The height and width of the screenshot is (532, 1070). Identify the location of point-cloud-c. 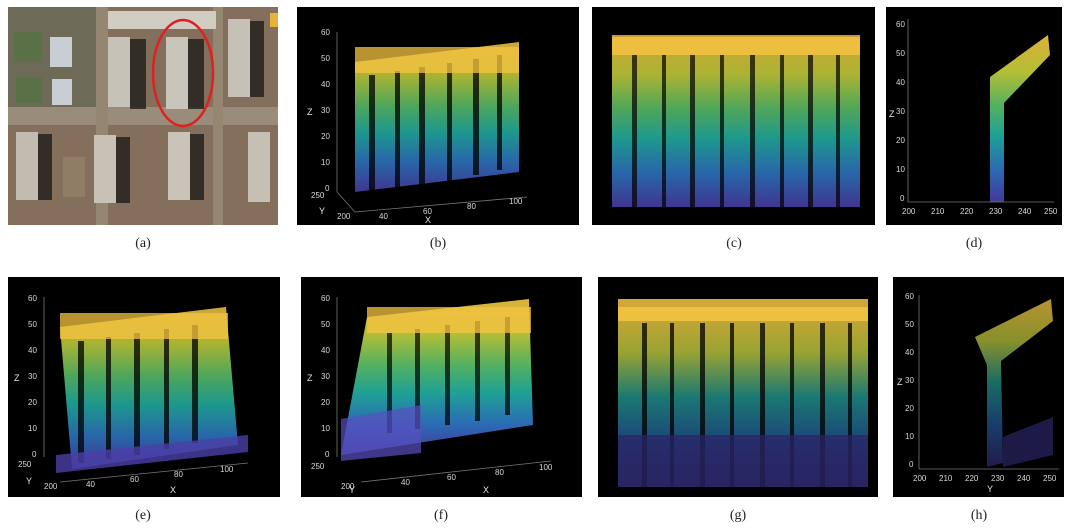
(736, 121).